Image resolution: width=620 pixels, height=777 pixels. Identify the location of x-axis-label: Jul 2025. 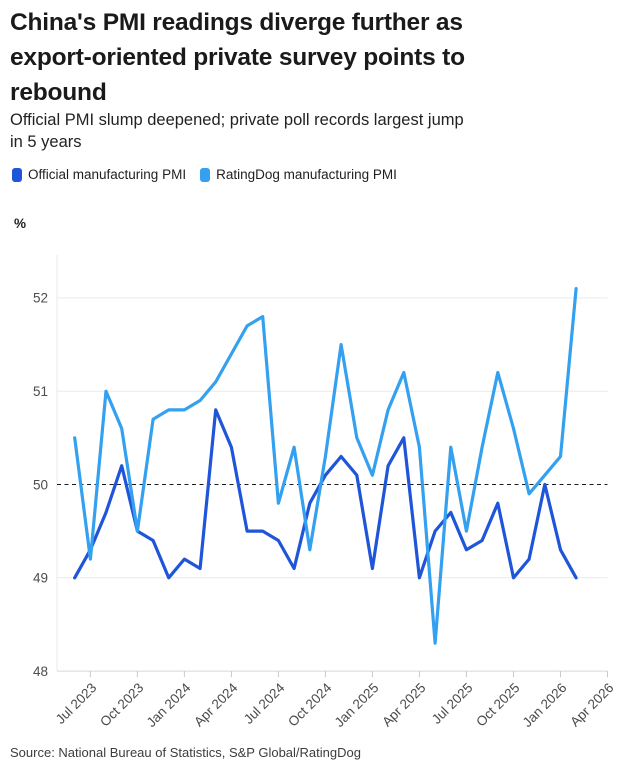
(452, 703).